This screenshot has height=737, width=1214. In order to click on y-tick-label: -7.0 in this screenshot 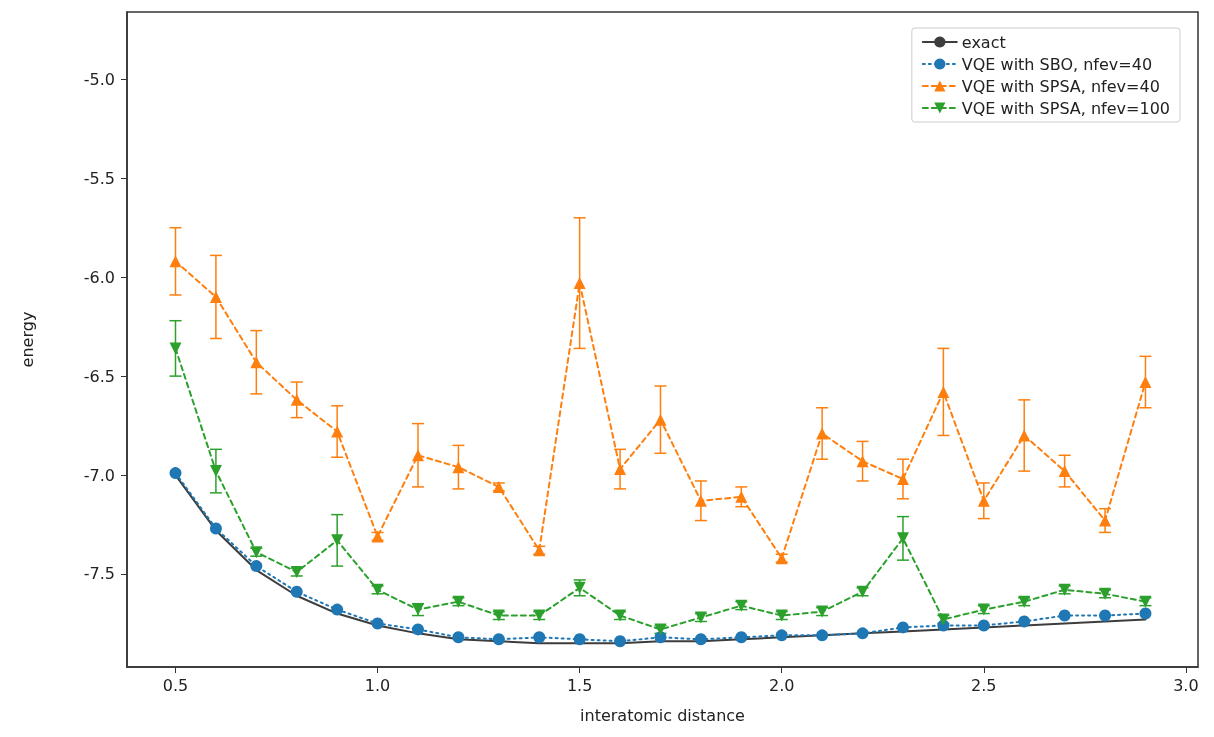, I will do `click(99, 475)`.